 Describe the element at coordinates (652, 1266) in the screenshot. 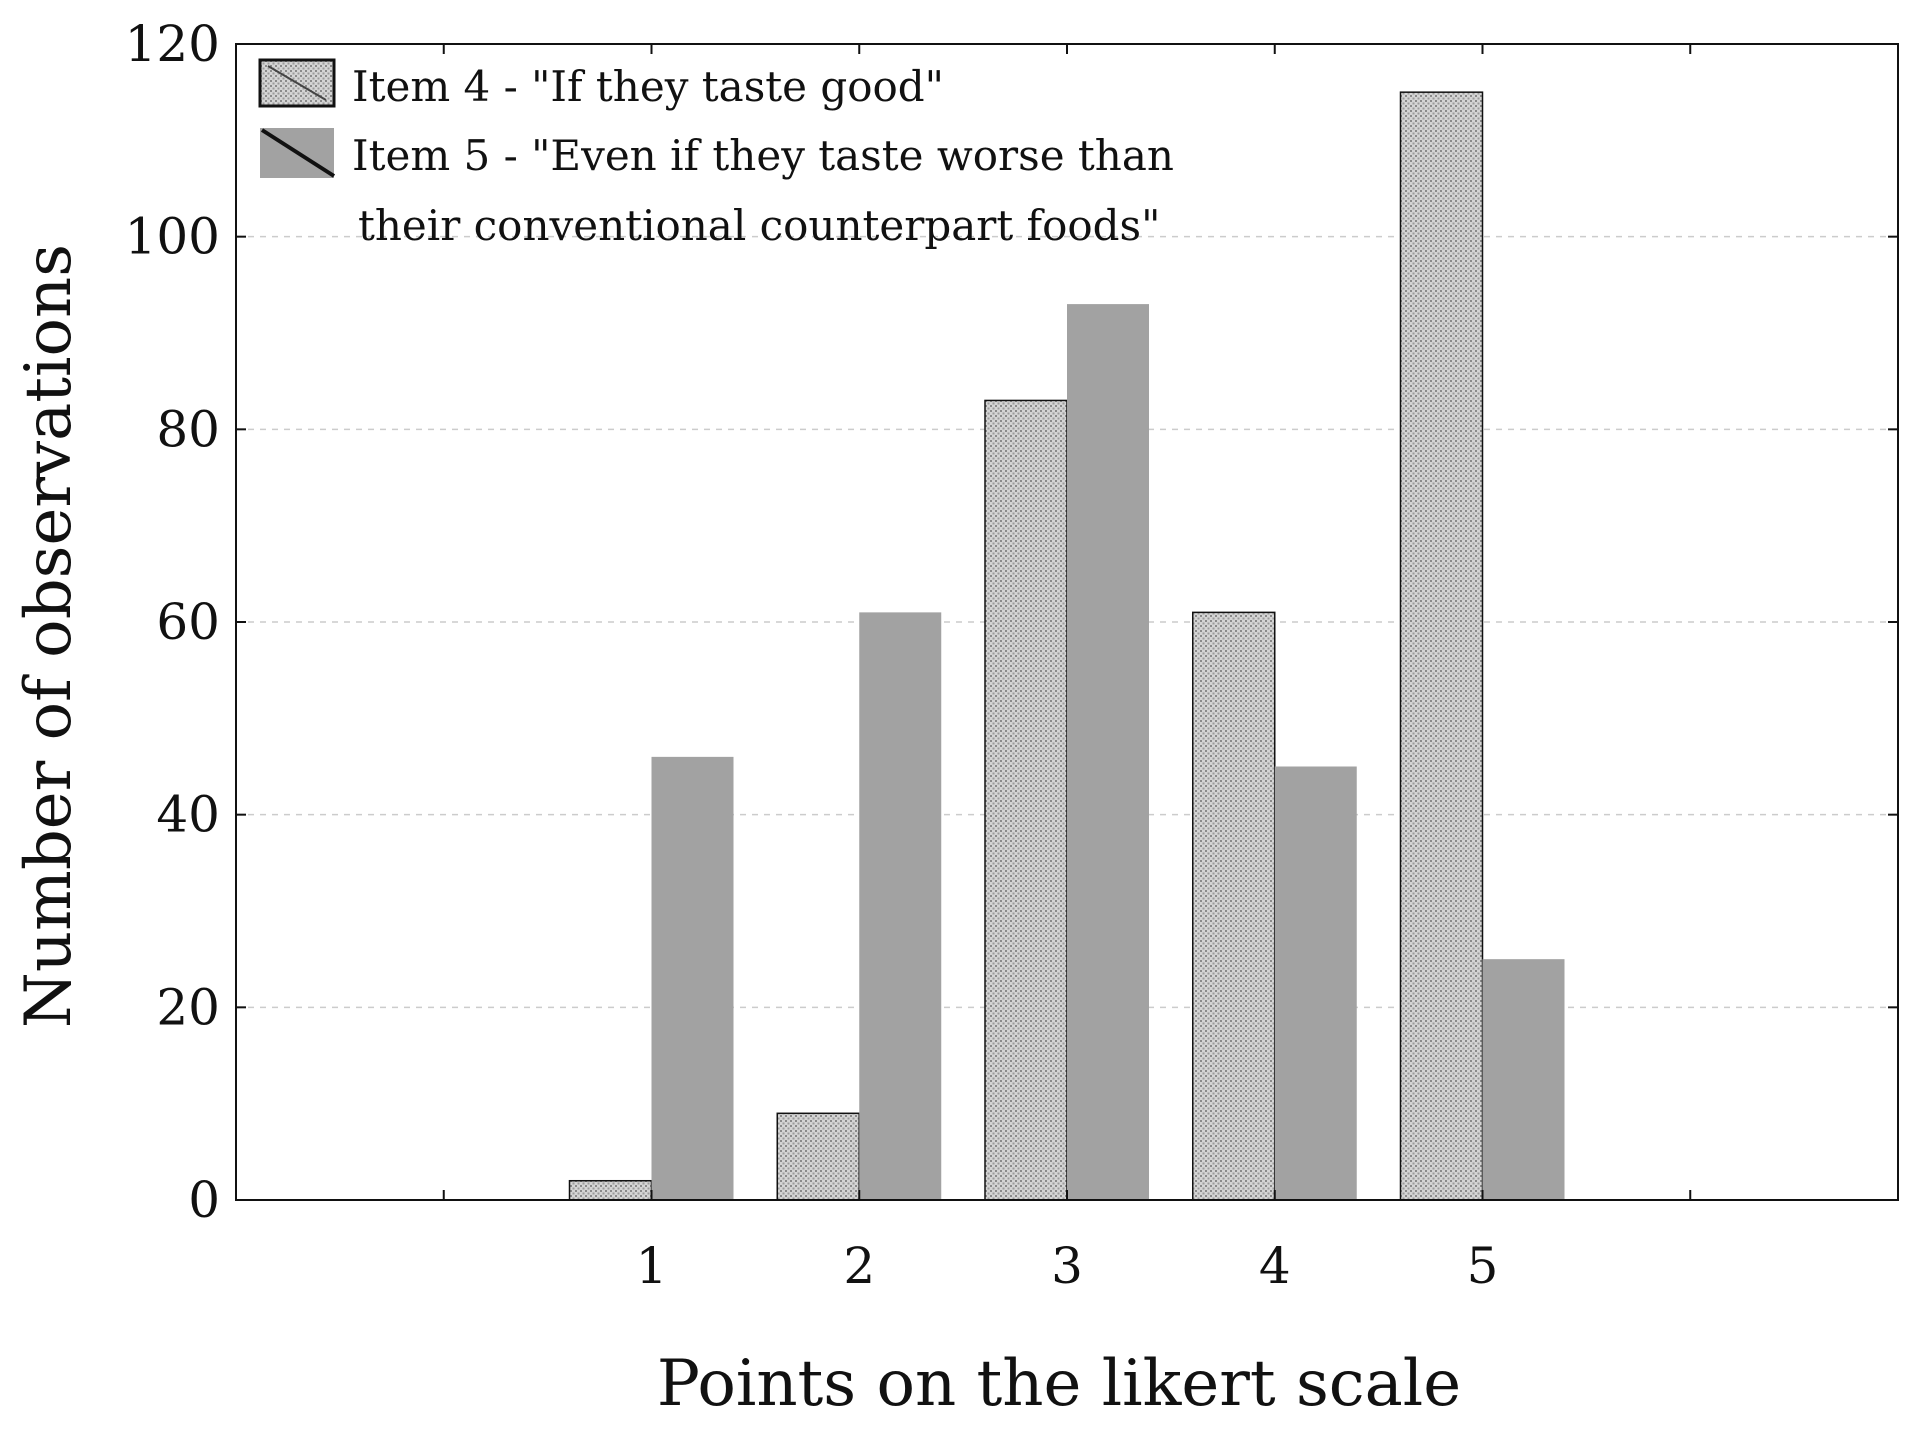

I see `x-tick-label: 1` at that location.